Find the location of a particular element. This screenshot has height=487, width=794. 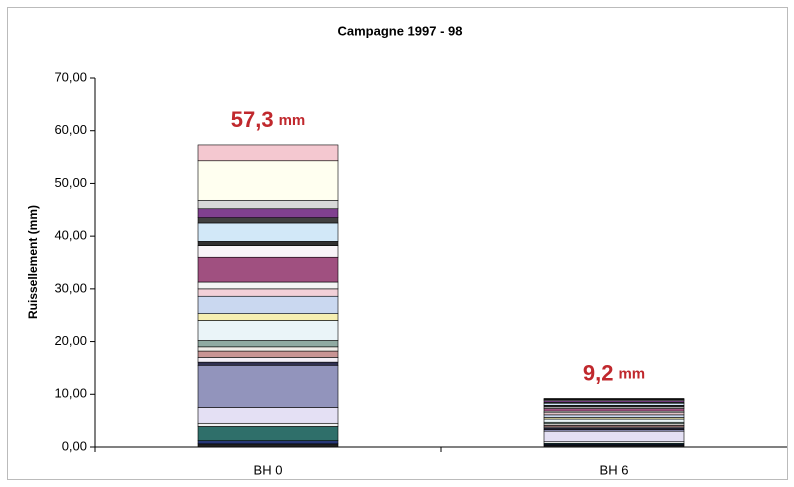

x-tick-label: BH 0 is located at coordinates (268, 469).